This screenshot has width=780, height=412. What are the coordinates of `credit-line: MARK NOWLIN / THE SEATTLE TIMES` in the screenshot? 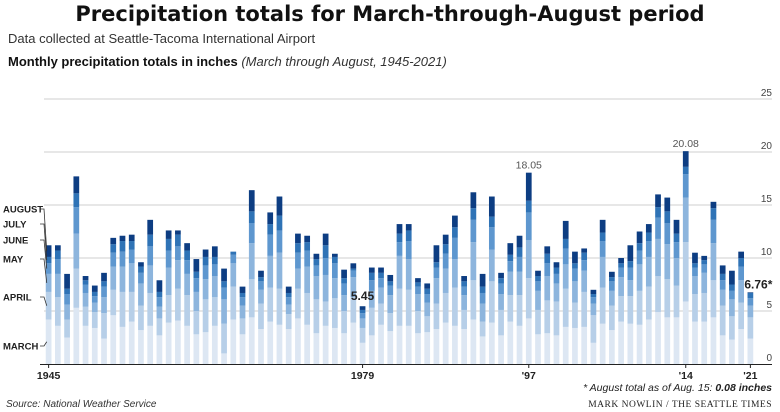 It's located at (680, 405).